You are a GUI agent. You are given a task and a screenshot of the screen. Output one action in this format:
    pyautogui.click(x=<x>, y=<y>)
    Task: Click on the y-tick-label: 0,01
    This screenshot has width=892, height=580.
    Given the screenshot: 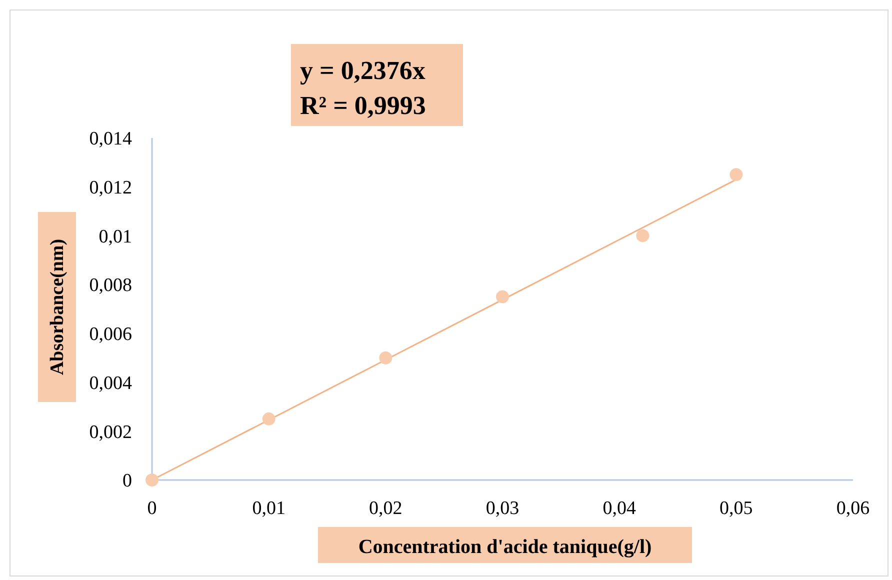 What is the action you would take?
    pyautogui.click(x=115, y=237)
    